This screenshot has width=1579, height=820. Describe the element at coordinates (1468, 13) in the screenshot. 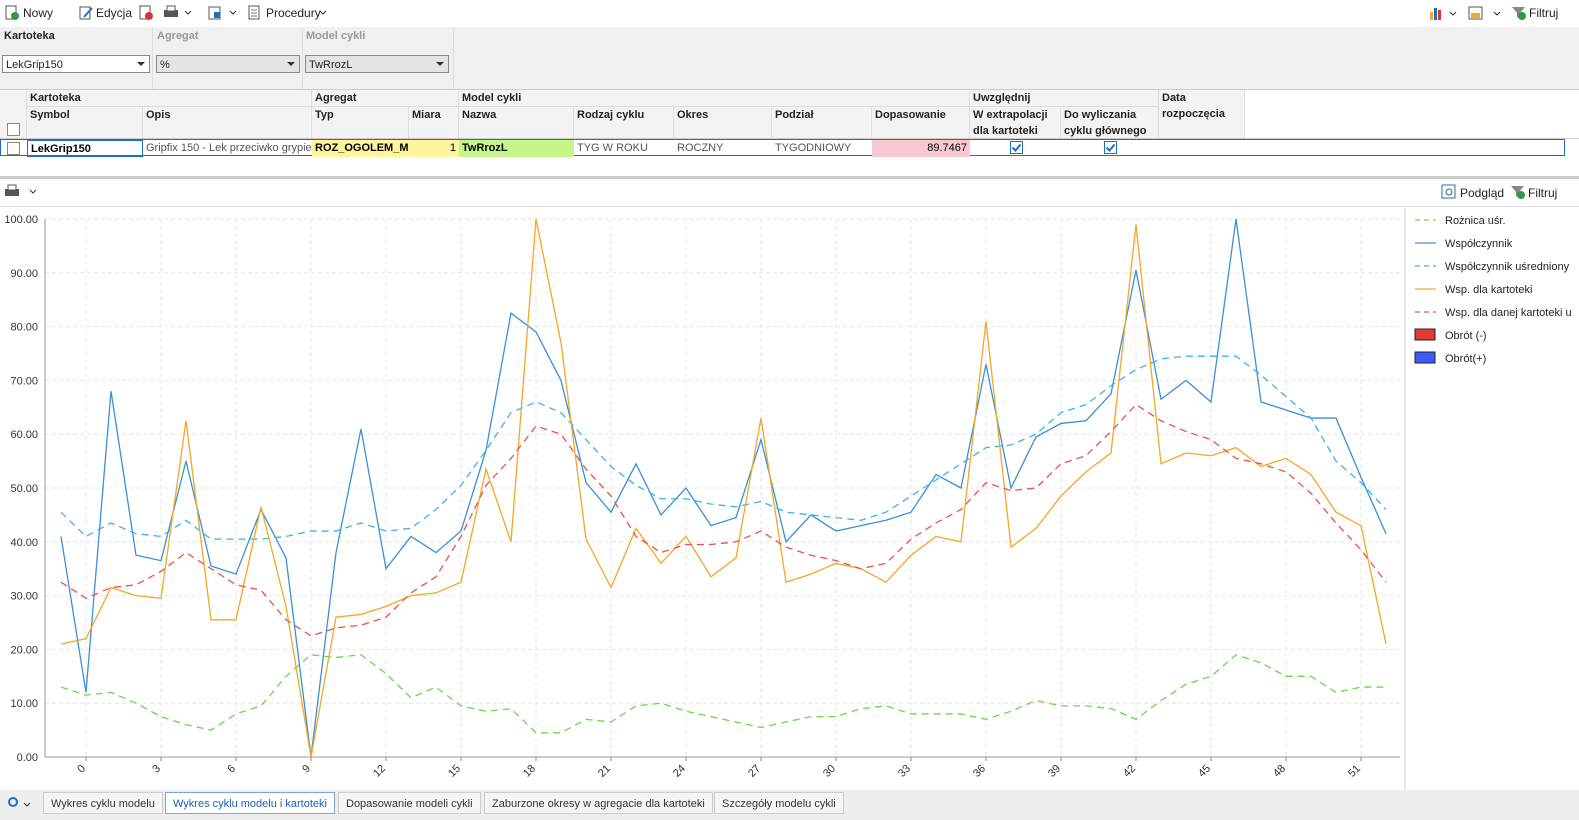

I see `chart-tools-icons` at that location.